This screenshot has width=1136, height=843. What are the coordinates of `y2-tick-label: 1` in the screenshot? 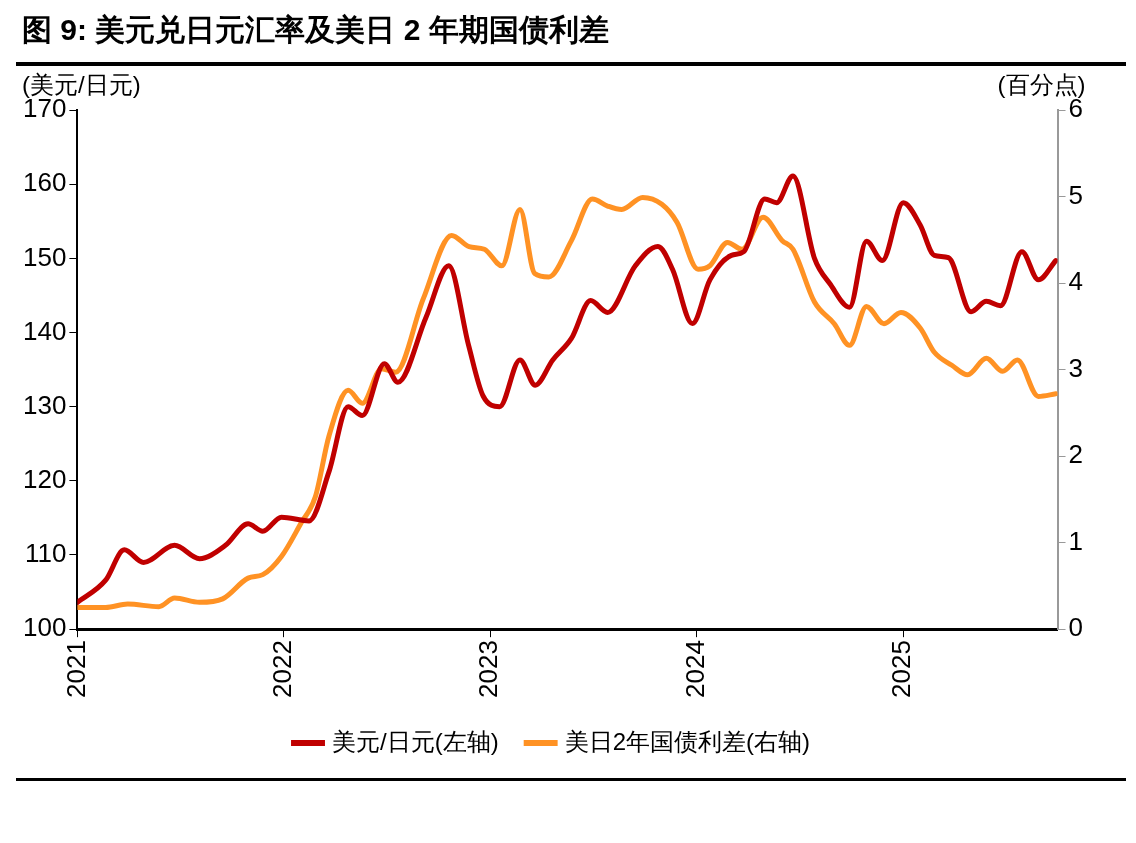 It's located at (1076, 540).